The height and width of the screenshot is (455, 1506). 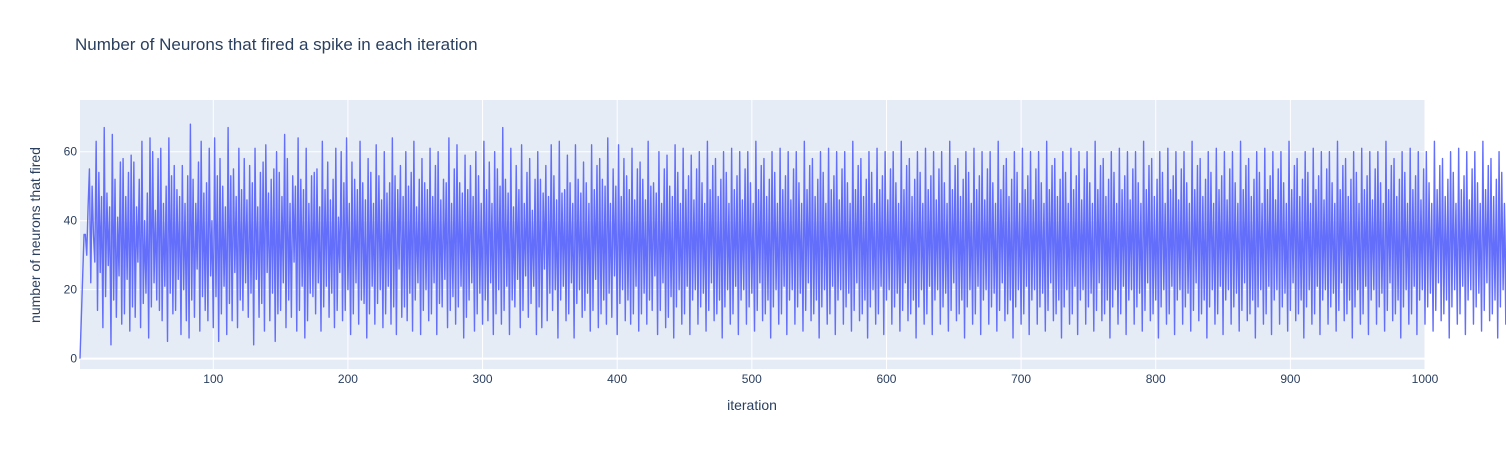 What do you see at coordinates (752, 379) in the screenshot?
I see `x-tick-label: 500` at bounding box center [752, 379].